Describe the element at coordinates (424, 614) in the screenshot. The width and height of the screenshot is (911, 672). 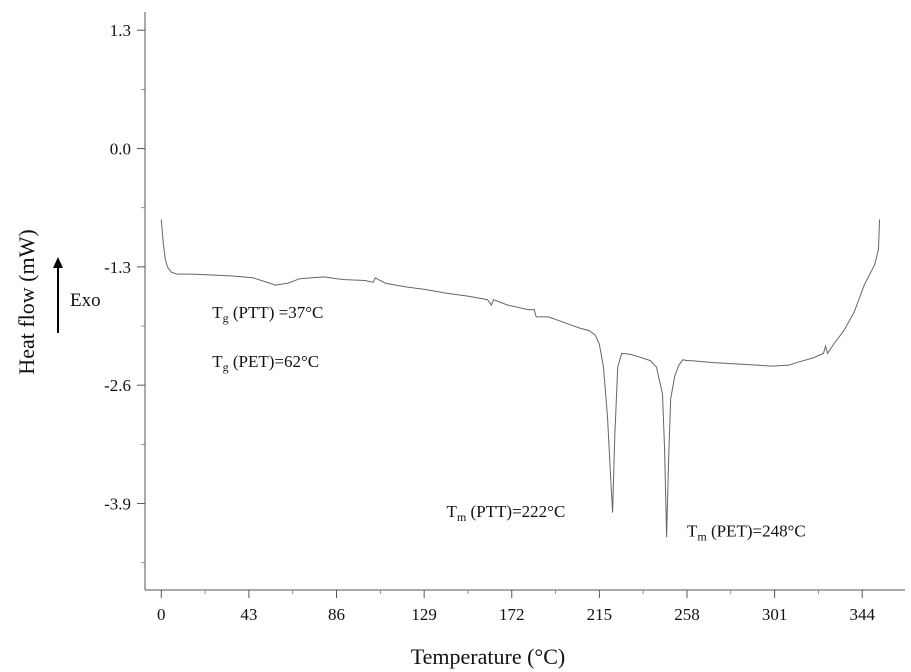
I see `x-tick-label: 129` at that location.